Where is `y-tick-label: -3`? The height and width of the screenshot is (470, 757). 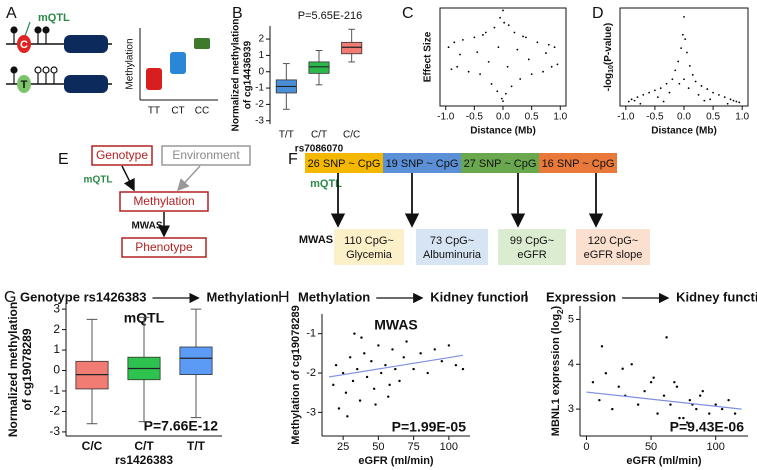
y-tick-label: -3 is located at coordinates (54, 431).